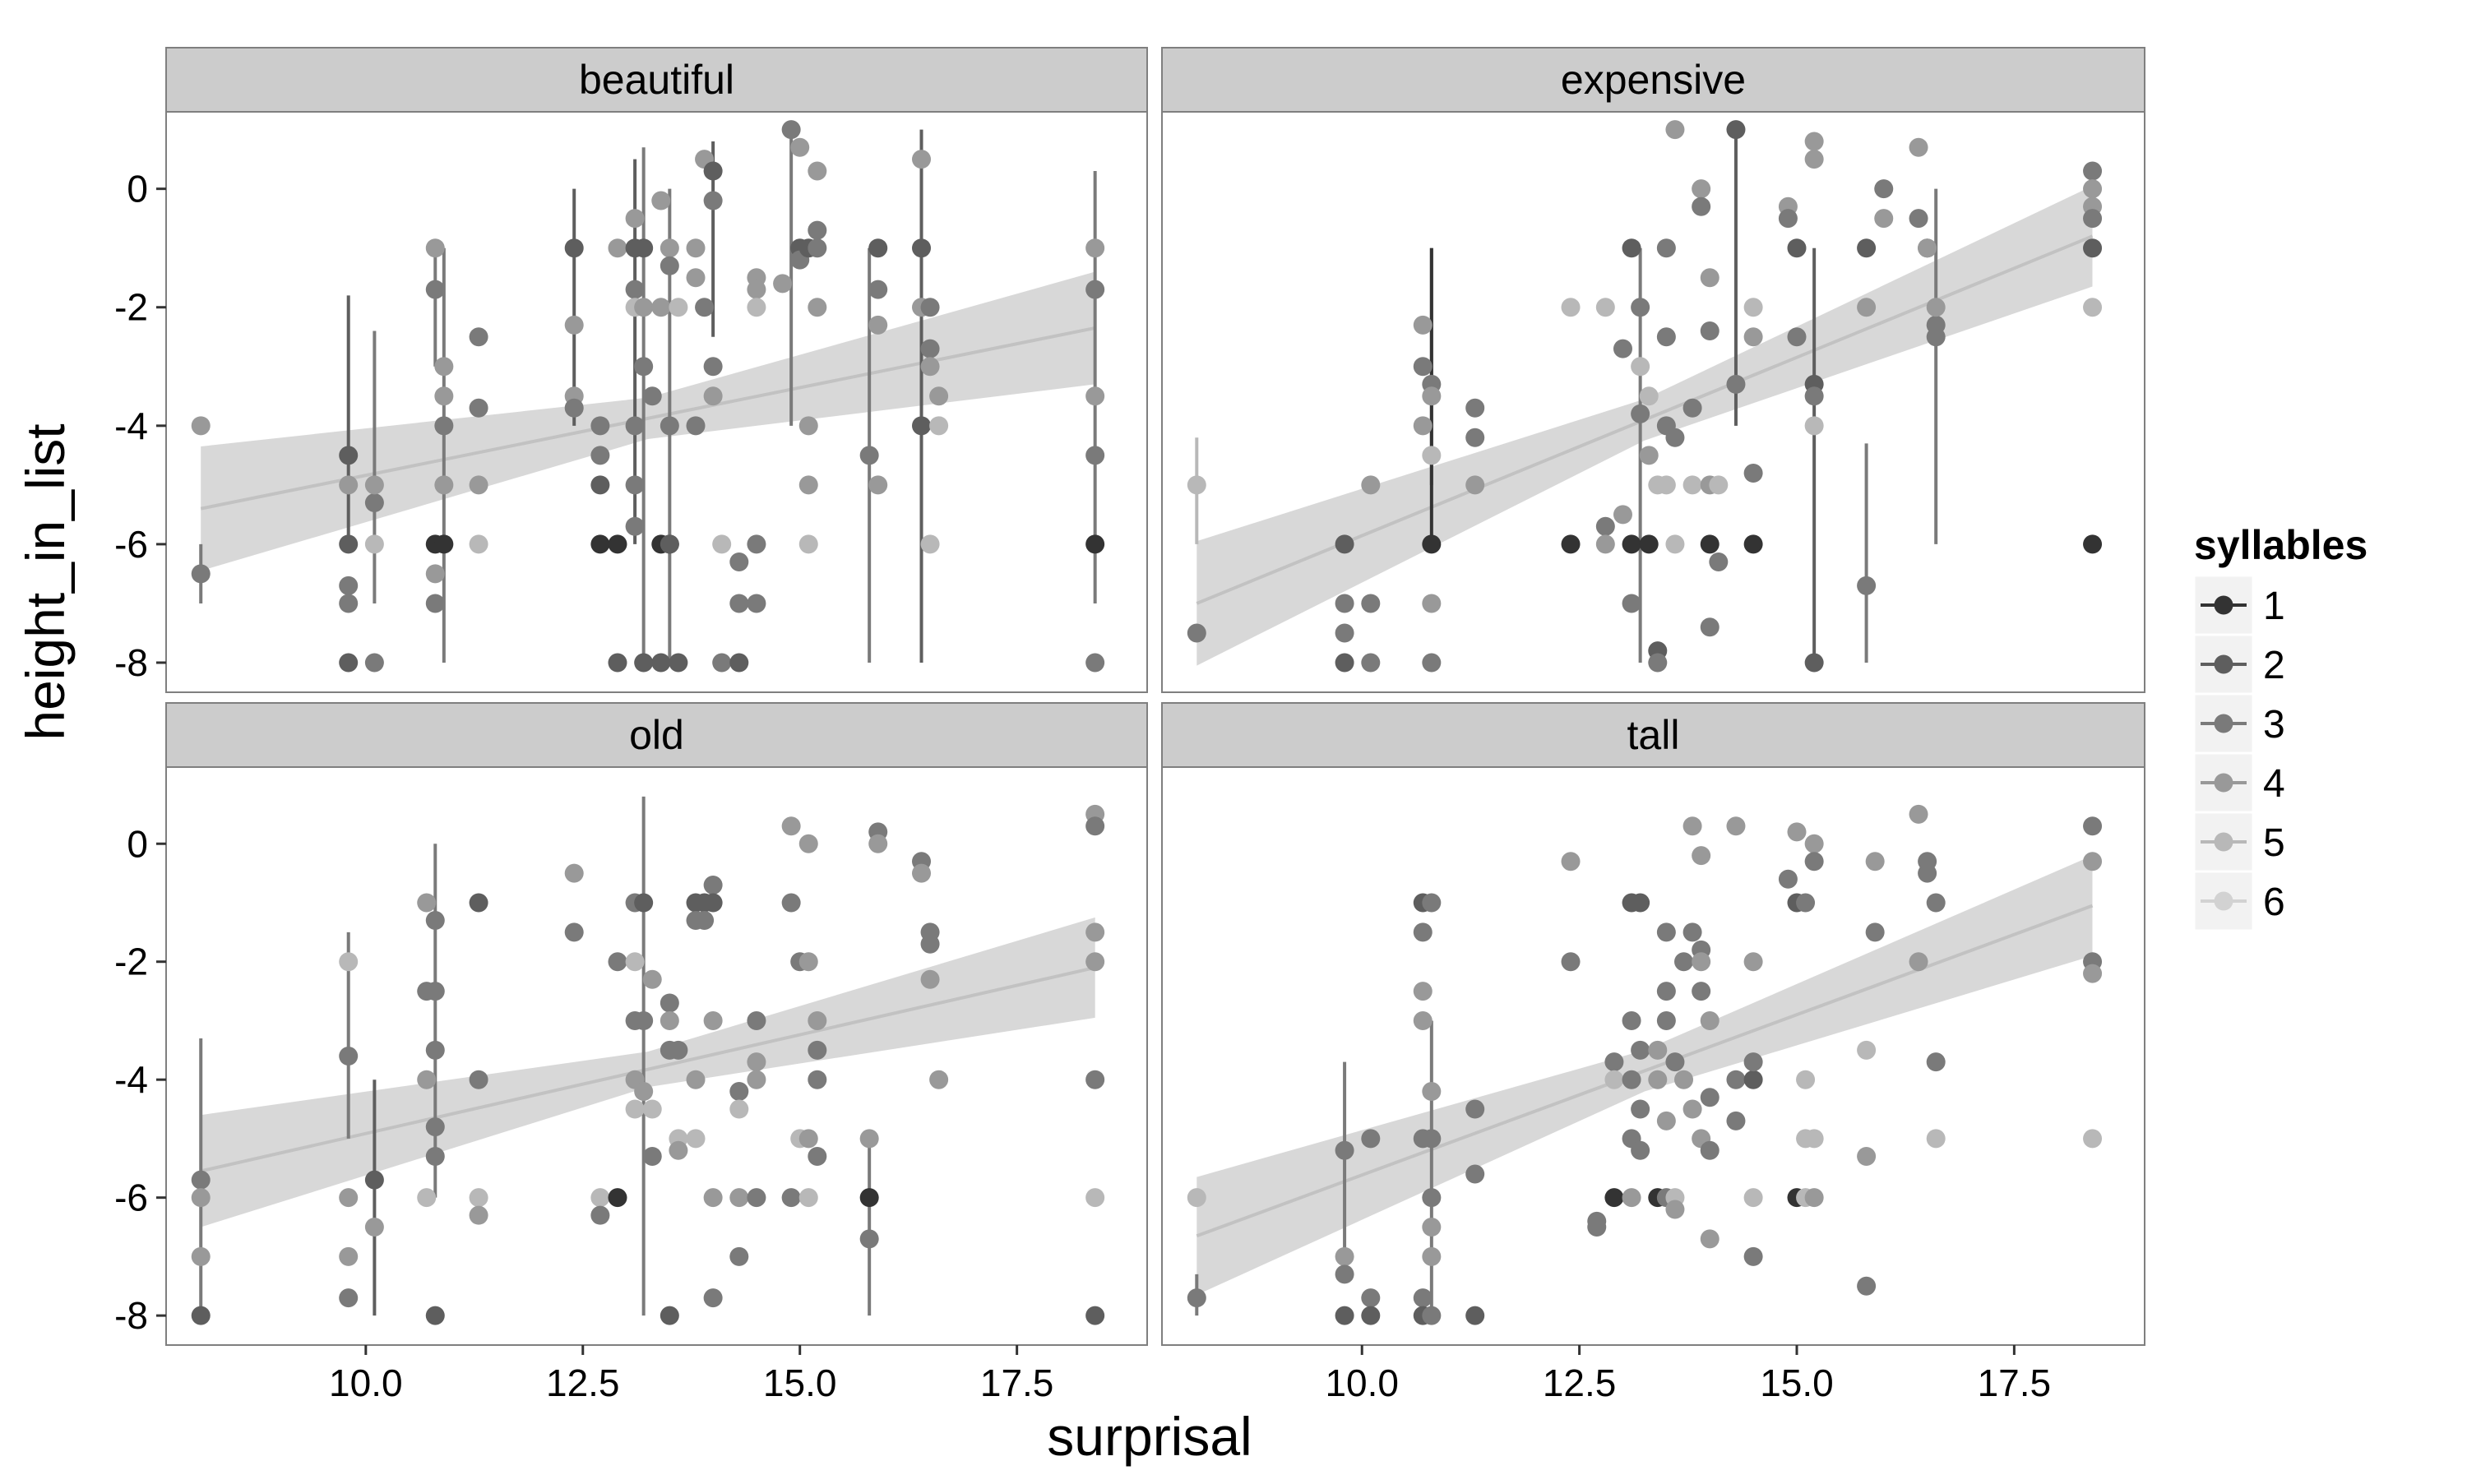 This screenshot has width=2467, height=1484. I want to click on x-tick-label: 10.0, so click(366, 1382).